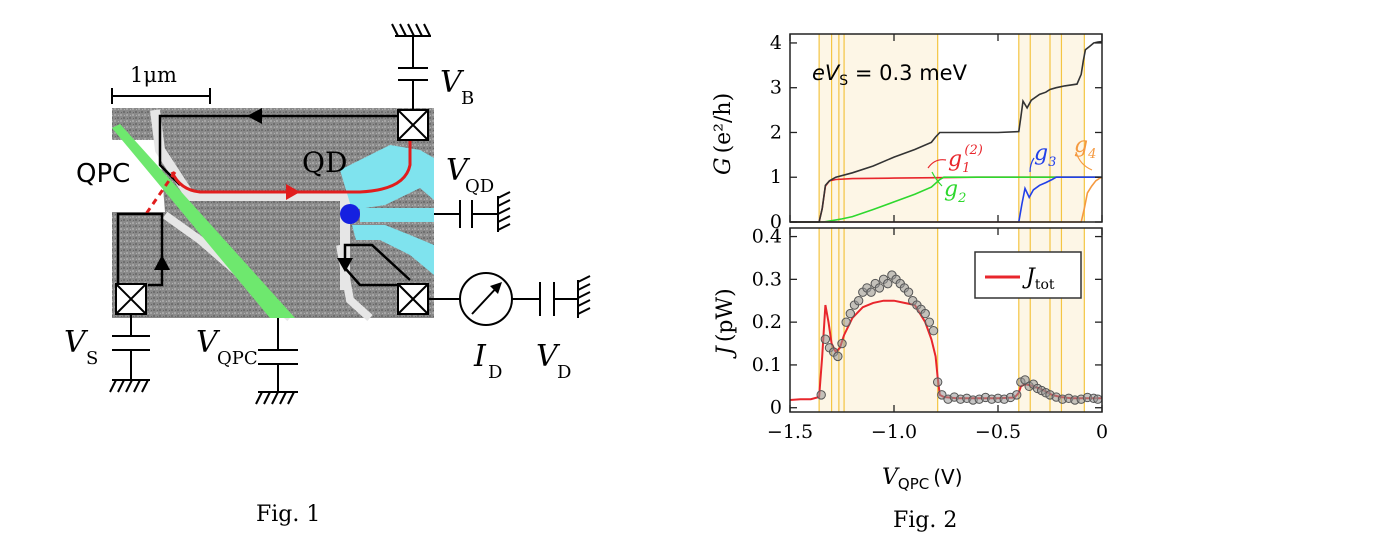 This screenshot has width=1386, height=555. I want to click on j-ytick-label-0: 0, so click(776, 408).